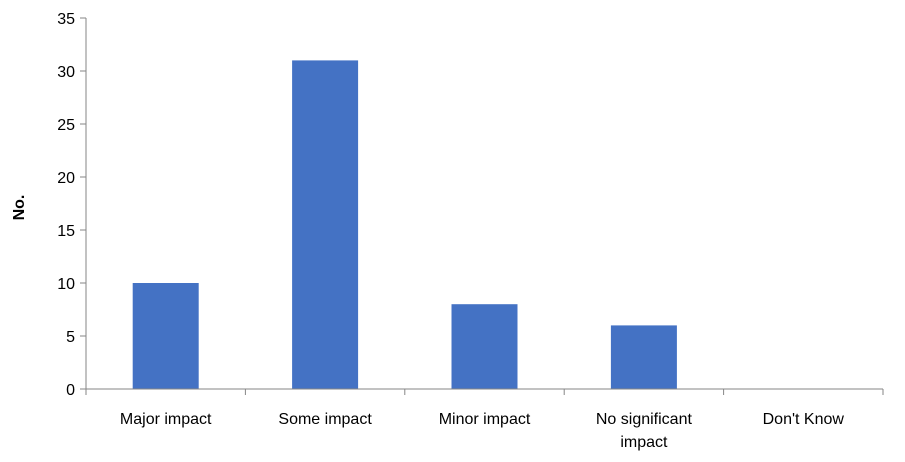 The image size is (905, 462). What do you see at coordinates (66, 72) in the screenshot?
I see `y-tick-label: 30` at bounding box center [66, 72].